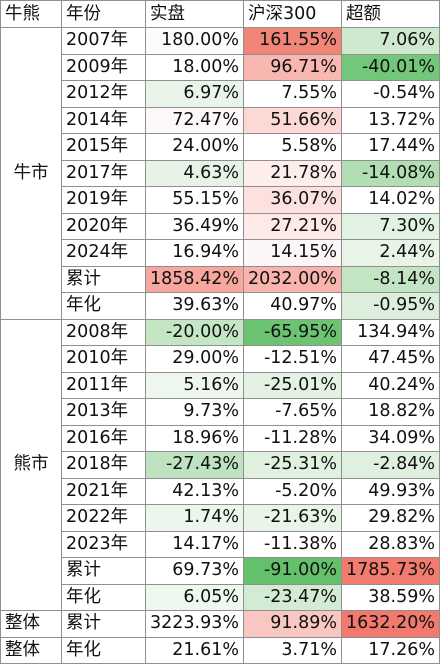 The height and width of the screenshot is (664, 440). Describe the element at coordinates (292, 67) in the screenshot. I see `hs300-cell: 96.71%` at that location.